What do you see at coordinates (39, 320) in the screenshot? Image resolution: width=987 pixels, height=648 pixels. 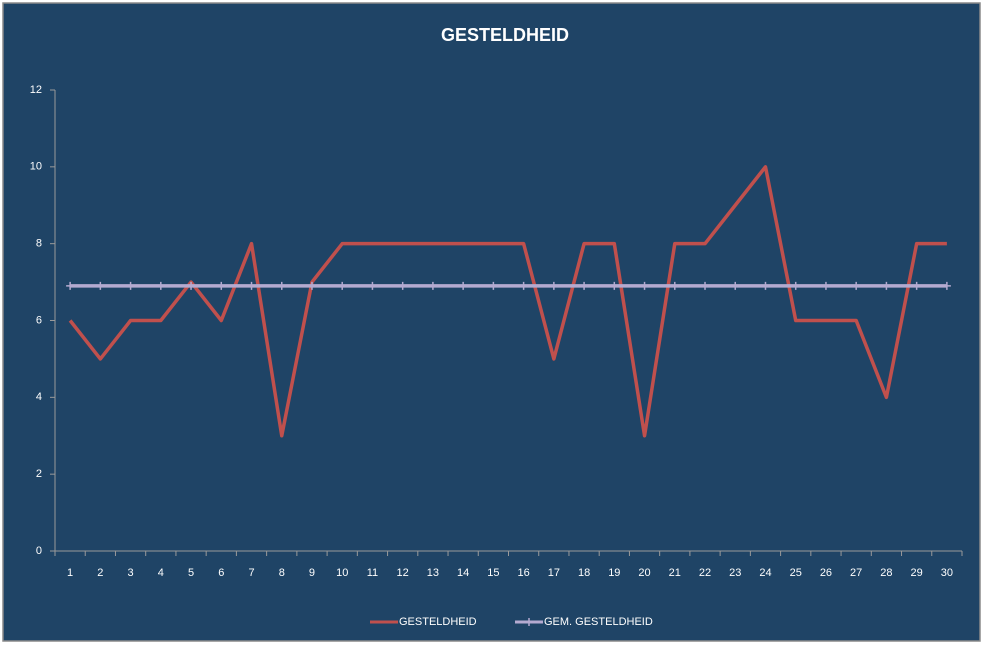 I see `y-tick-label: 6` at bounding box center [39, 320].